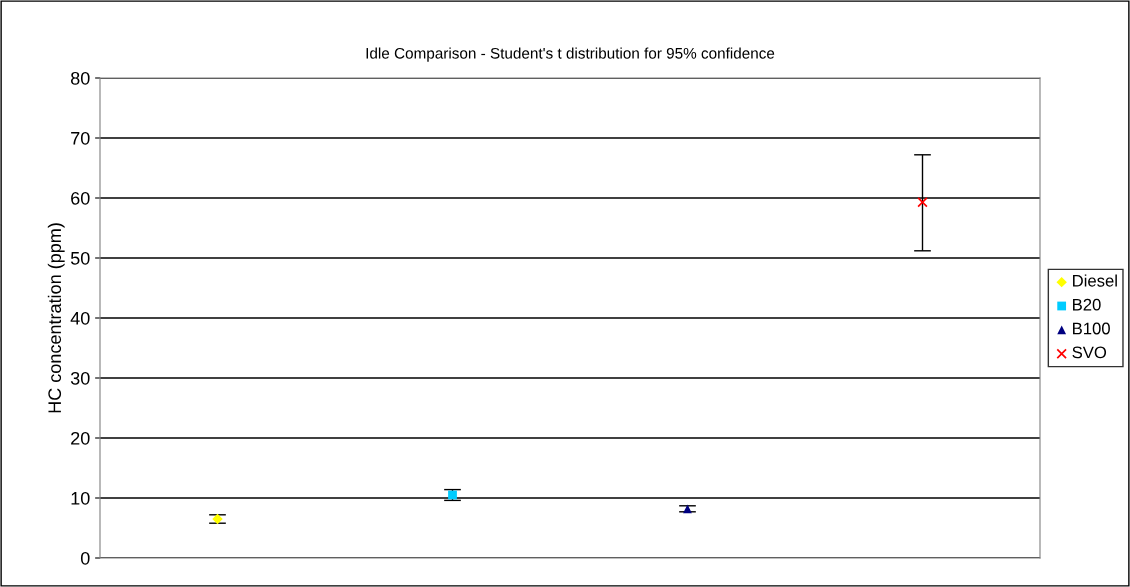  What do you see at coordinates (1089, 352) in the screenshot?
I see `legend-label: SVO` at bounding box center [1089, 352].